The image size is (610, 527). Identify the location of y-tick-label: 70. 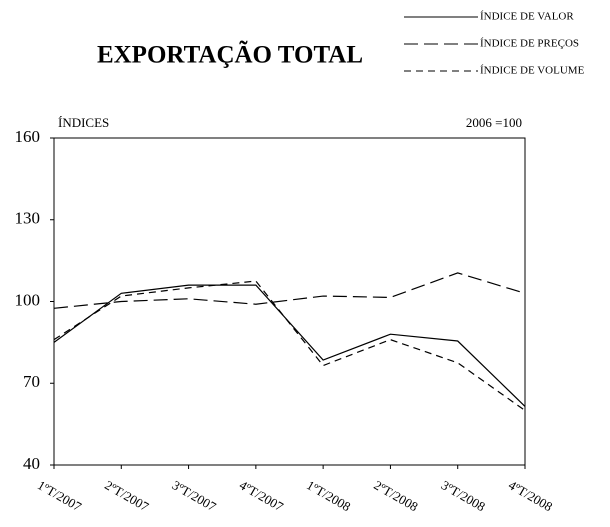
(31, 381).